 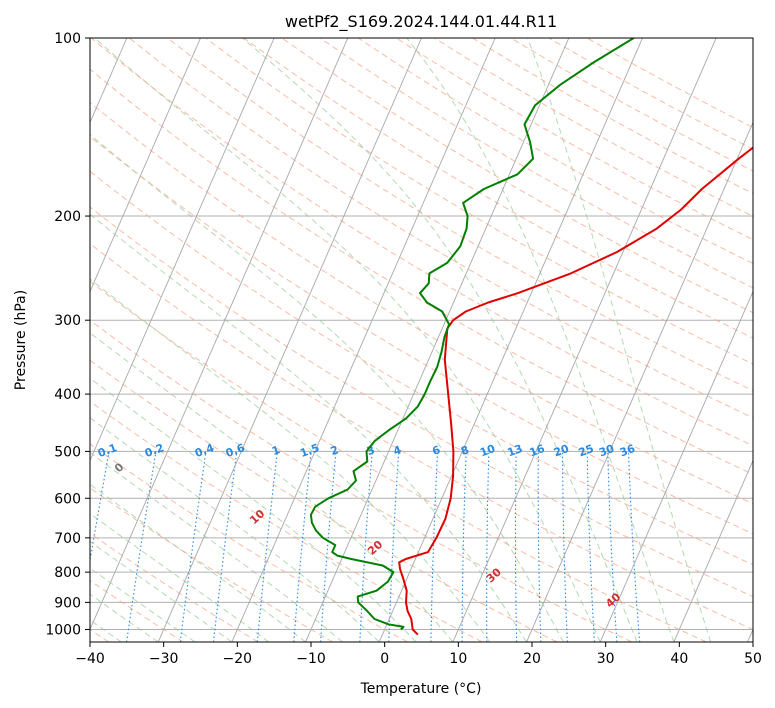 I want to click on x-axis-label: Temperature (°C), so click(x=421, y=689).